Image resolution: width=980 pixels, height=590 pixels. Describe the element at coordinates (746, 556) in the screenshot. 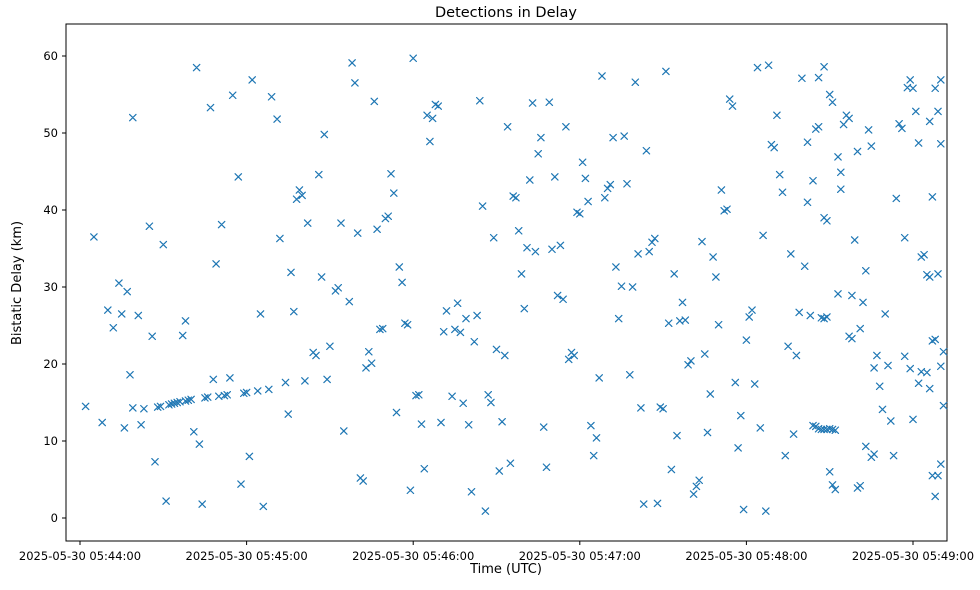

I see `x-tick-label: 2025-05-30 05:48:00` at that location.